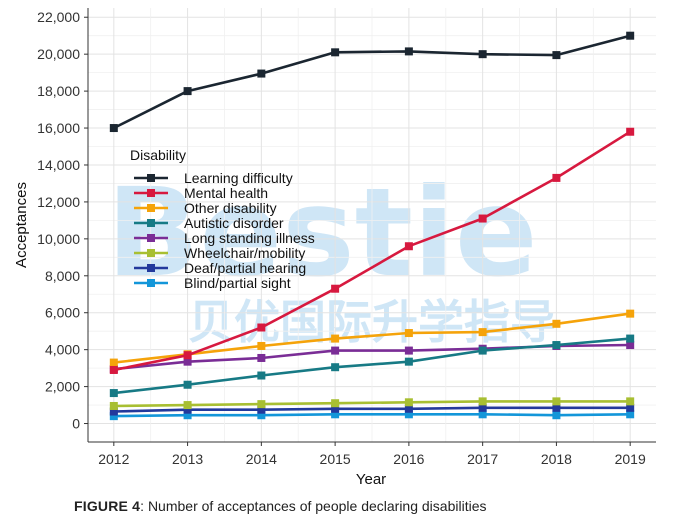 This screenshot has height=523, width=687. Describe the element at coordinates (224, 238) in the screenshot. I see `legend-item: Long standing illness` at that location.